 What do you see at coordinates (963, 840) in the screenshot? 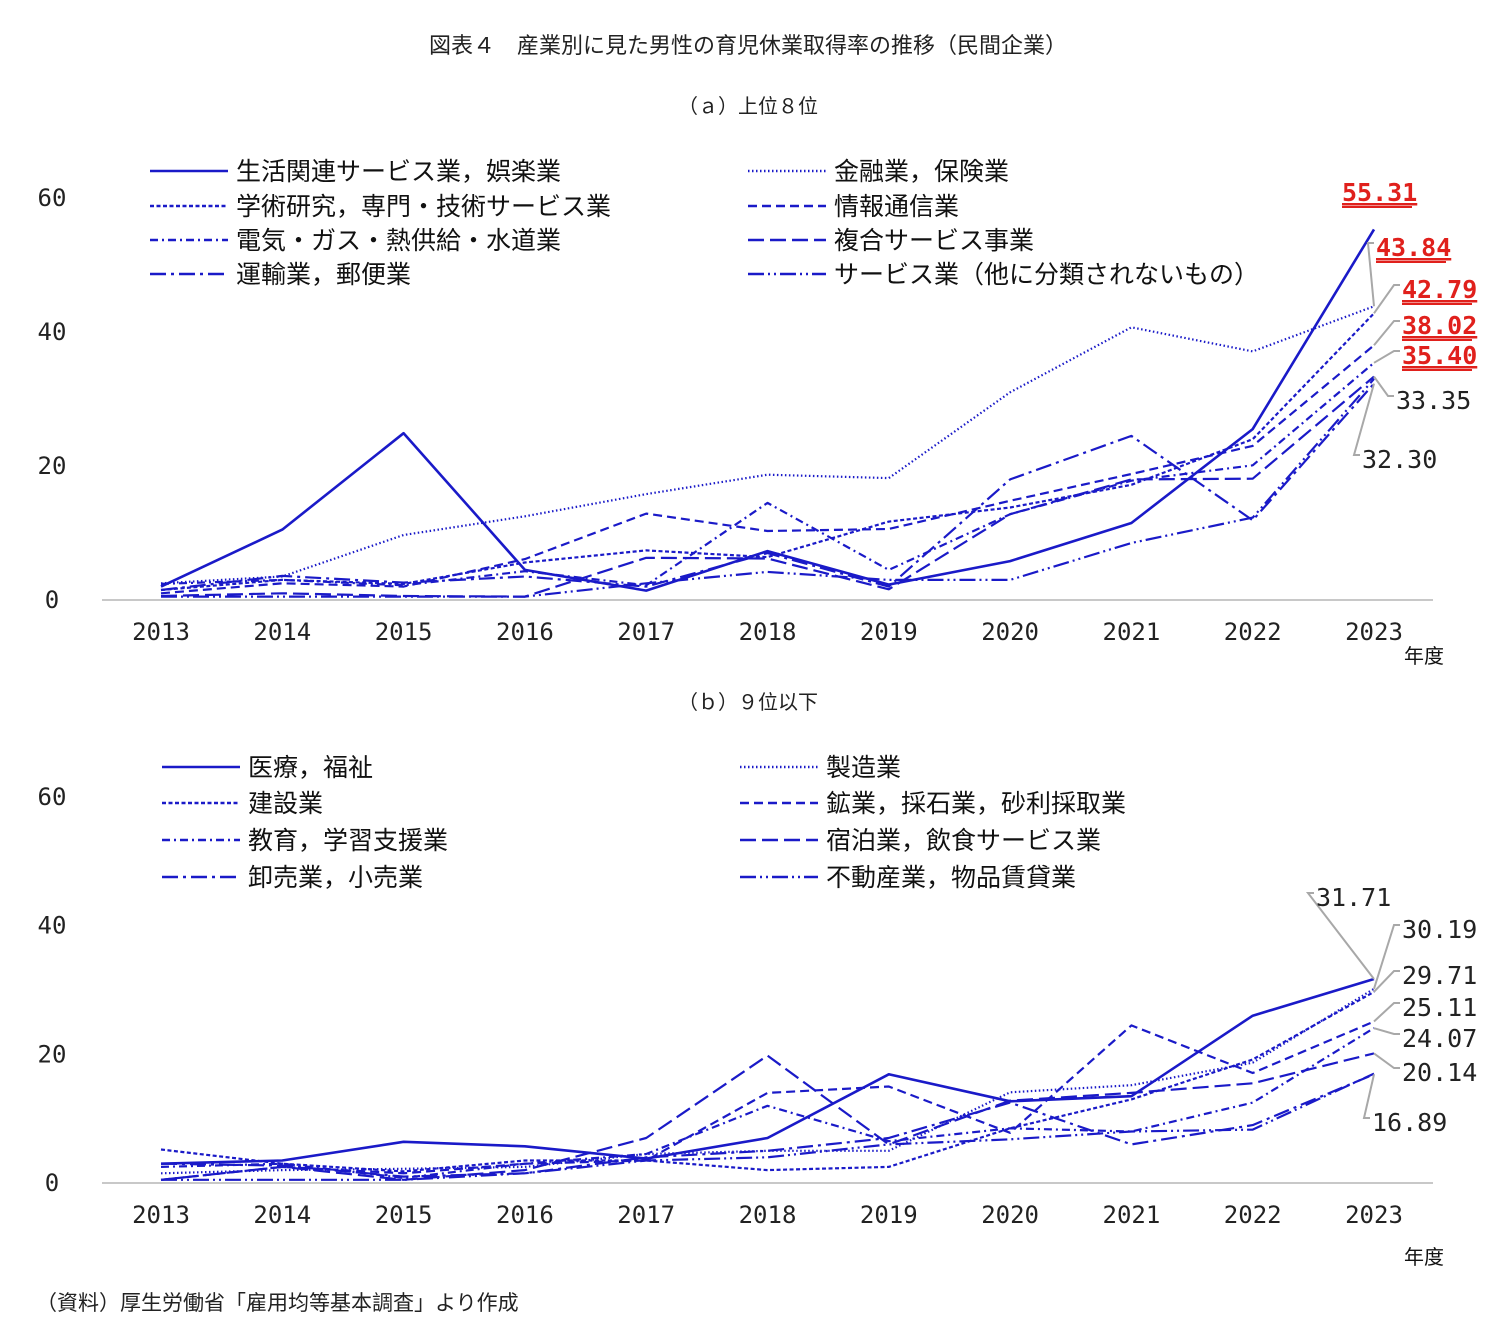
I see `legend-entry: 宿泊業，飲食サービス業` at bounding box center [963, 840].